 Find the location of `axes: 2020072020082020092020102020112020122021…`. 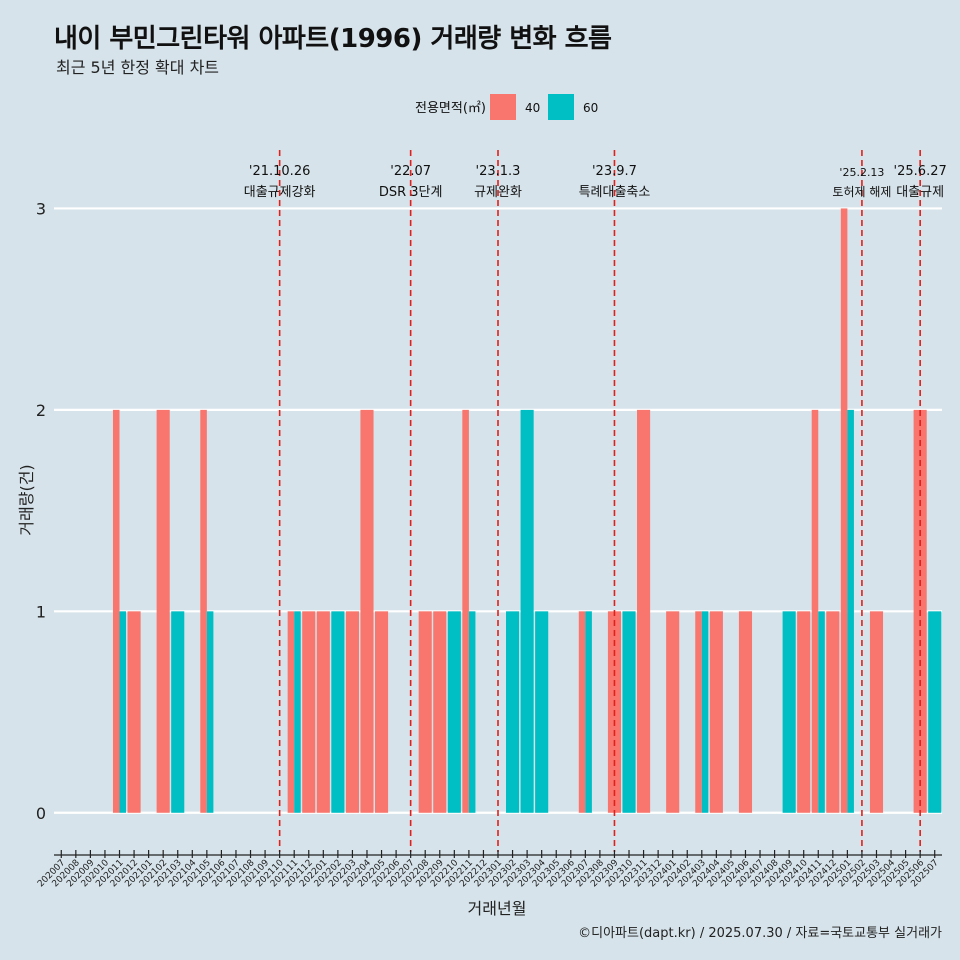

axes: 2020072020082020092020102020112020122021… is located at coordinates (489, 869).